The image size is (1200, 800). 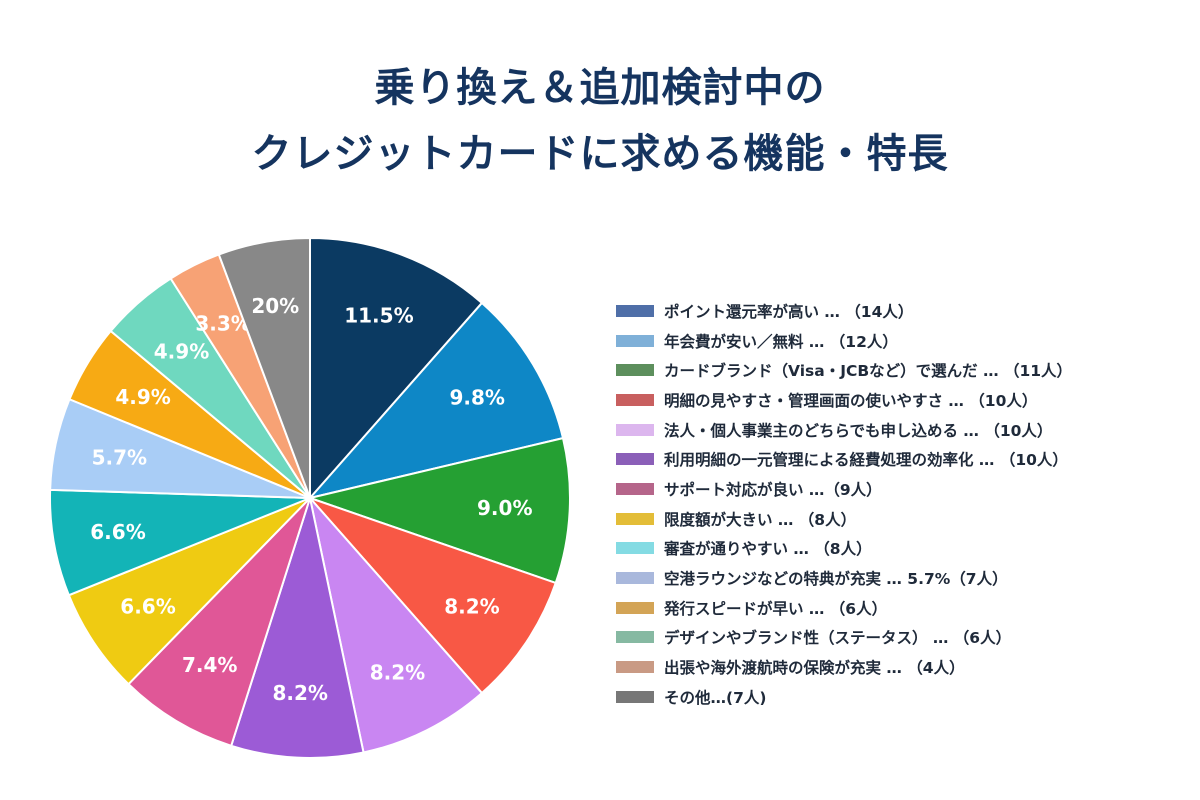 I want to click on legend-item-12: デザインやブランド性（ステータス） … （6人）, so click(x=901, y=638).